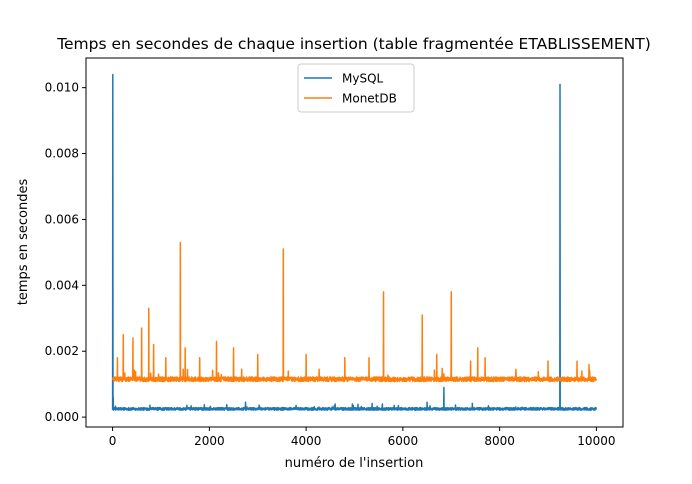  What do you see at coordinates (113, 441) in the screenshot?
I see `x-tick-label: 0` at bounding box center [113, 441].